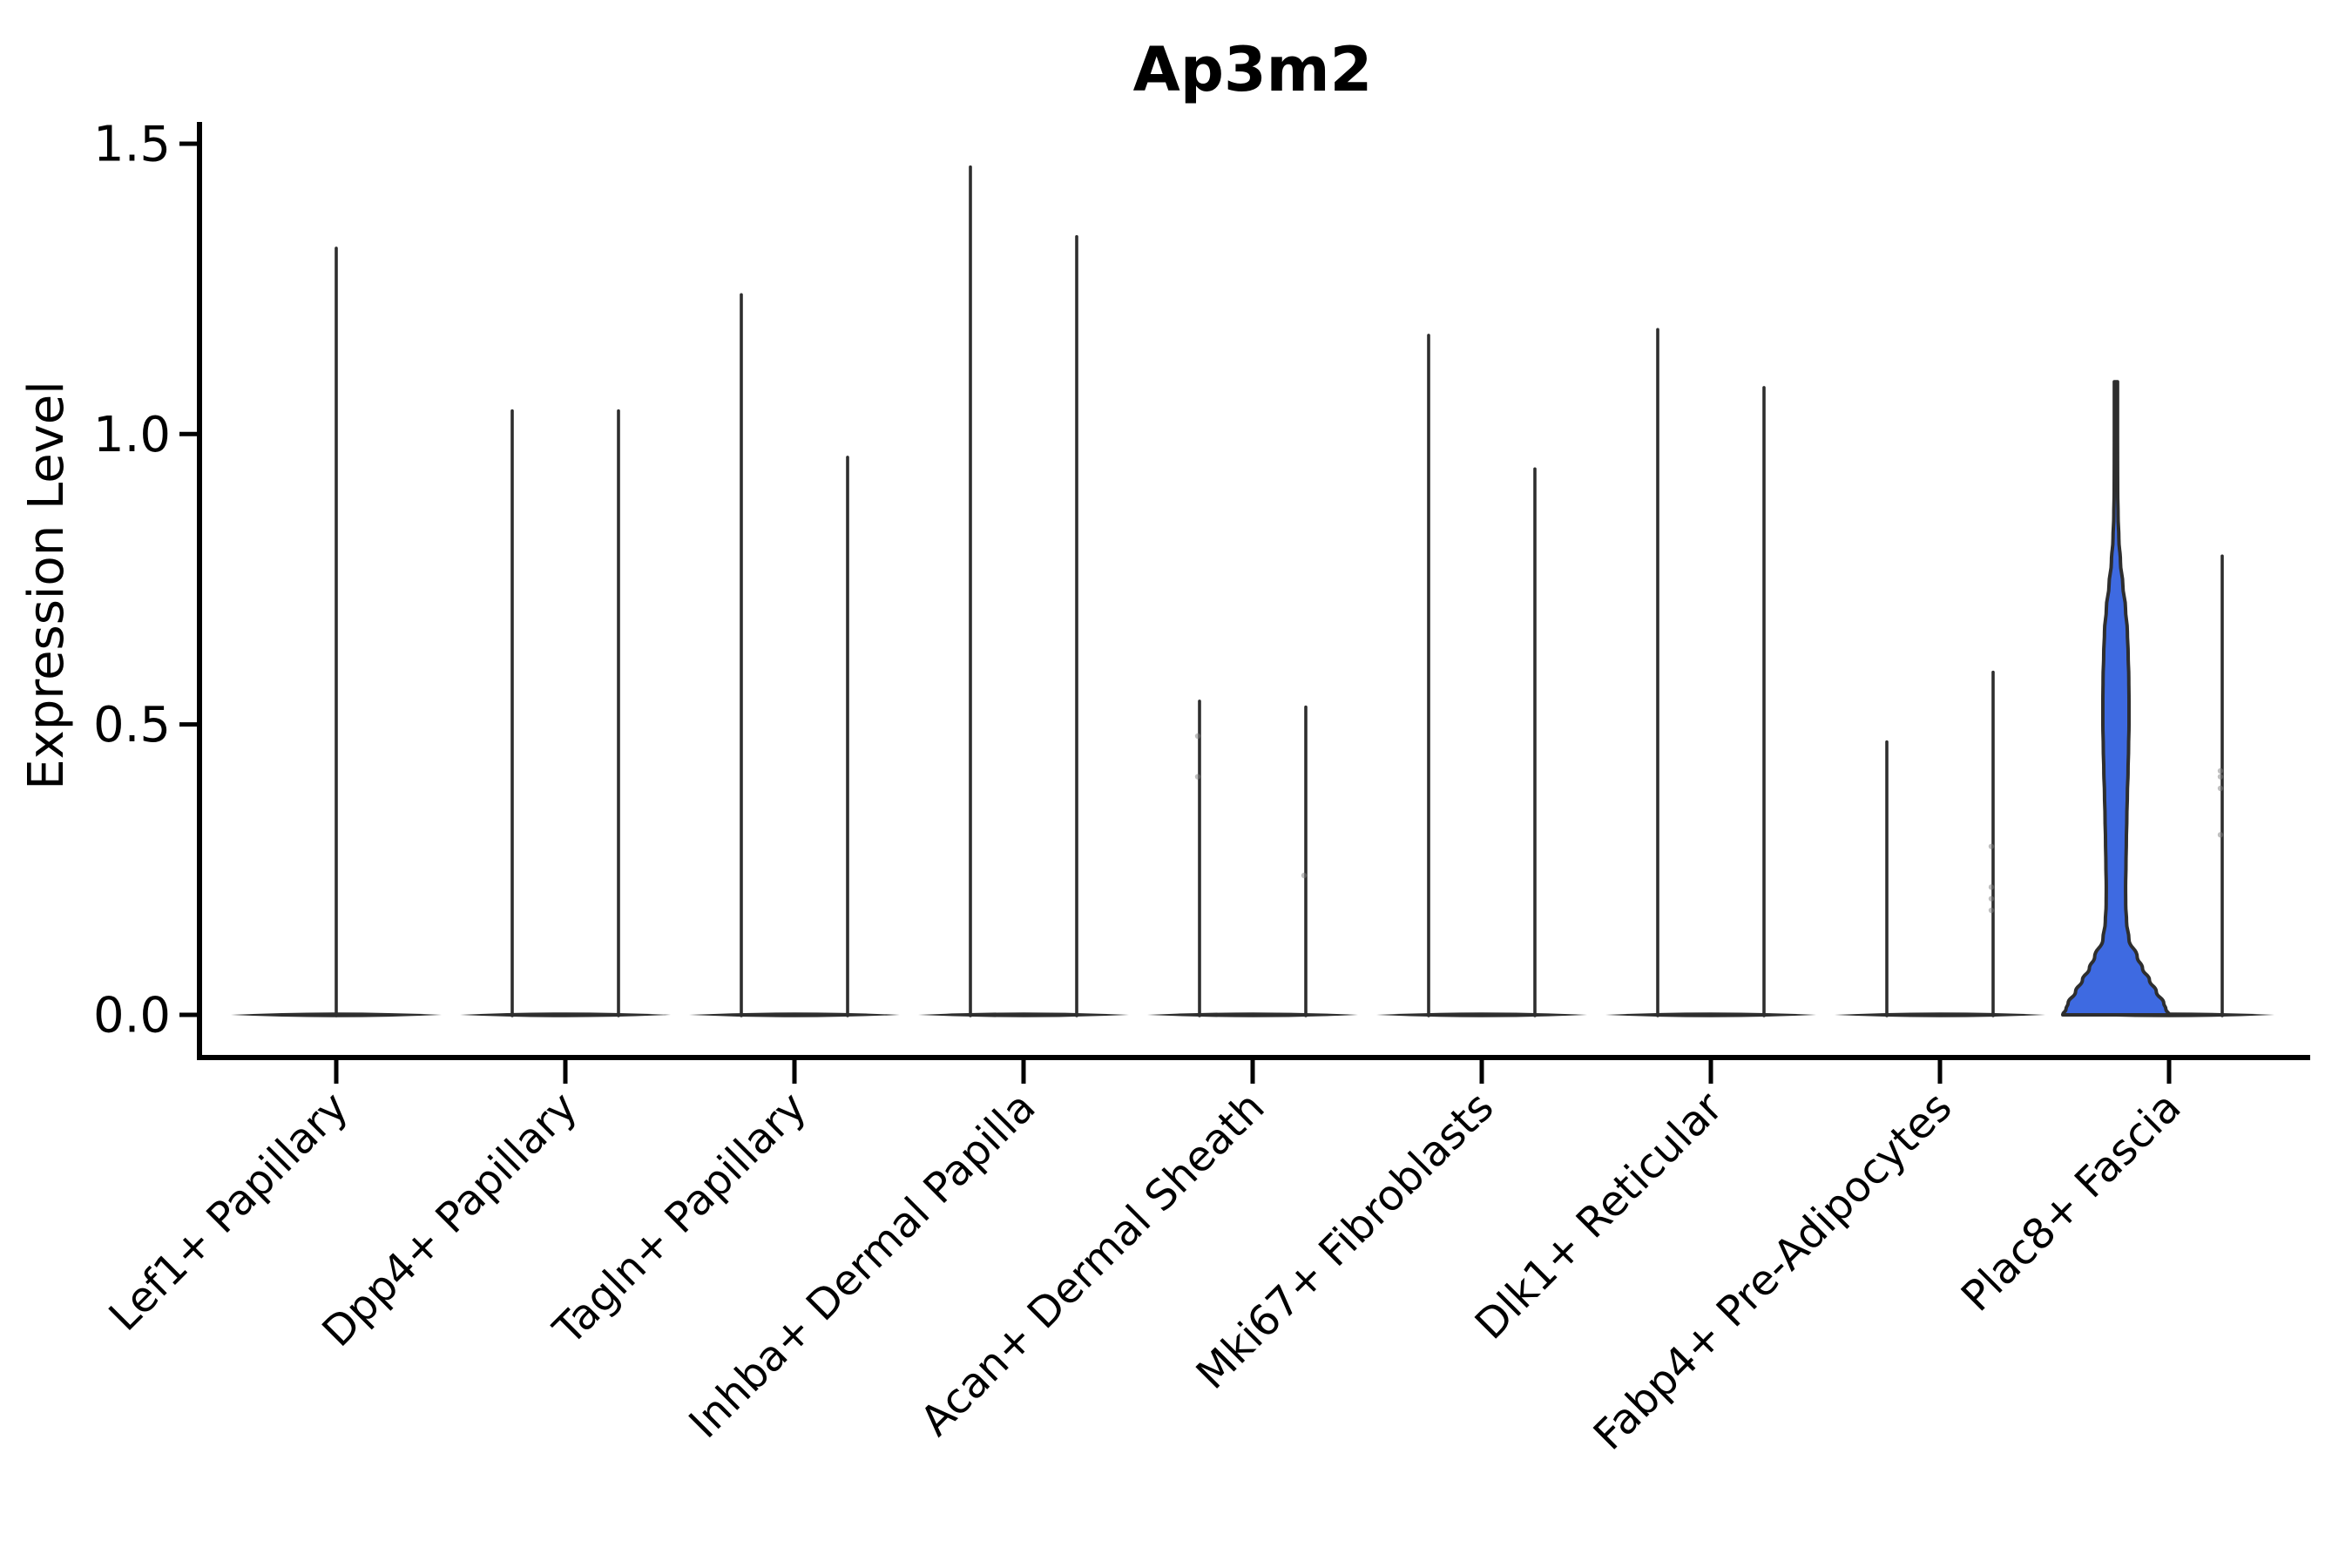 Image resolution: width=2352 pixels, height=1568 pixels. I want to click on y-tick-label: 0.0, so click(132, 1016).